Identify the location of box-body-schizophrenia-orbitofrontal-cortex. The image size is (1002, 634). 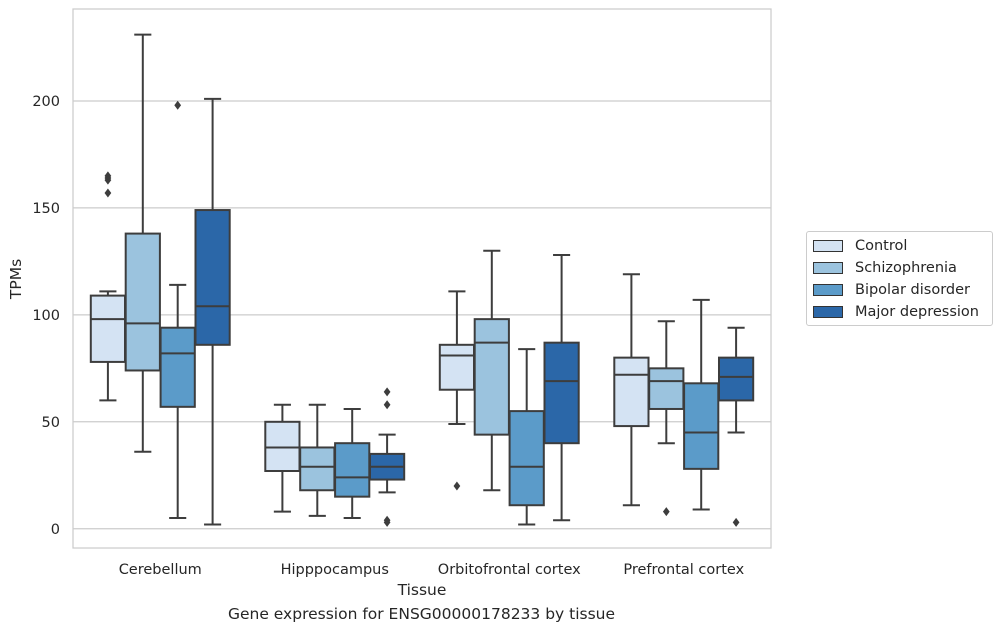
(491, 377).